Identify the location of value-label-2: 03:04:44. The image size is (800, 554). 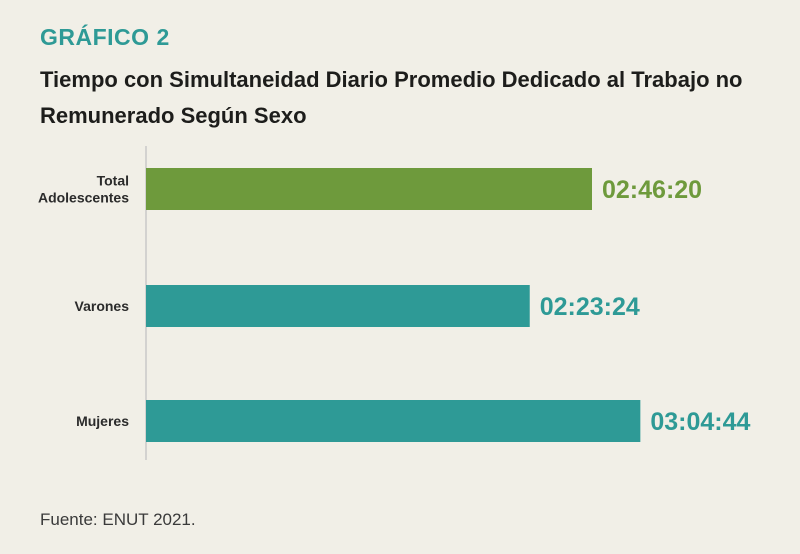
(700, 422).